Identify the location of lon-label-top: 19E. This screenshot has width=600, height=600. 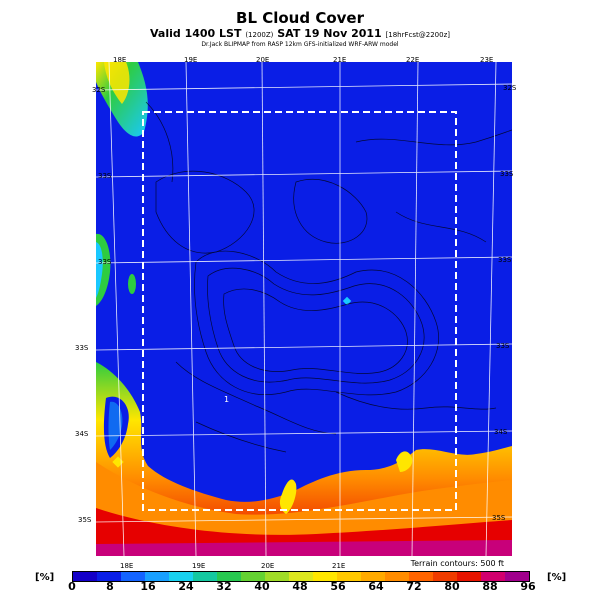
(191, 60).